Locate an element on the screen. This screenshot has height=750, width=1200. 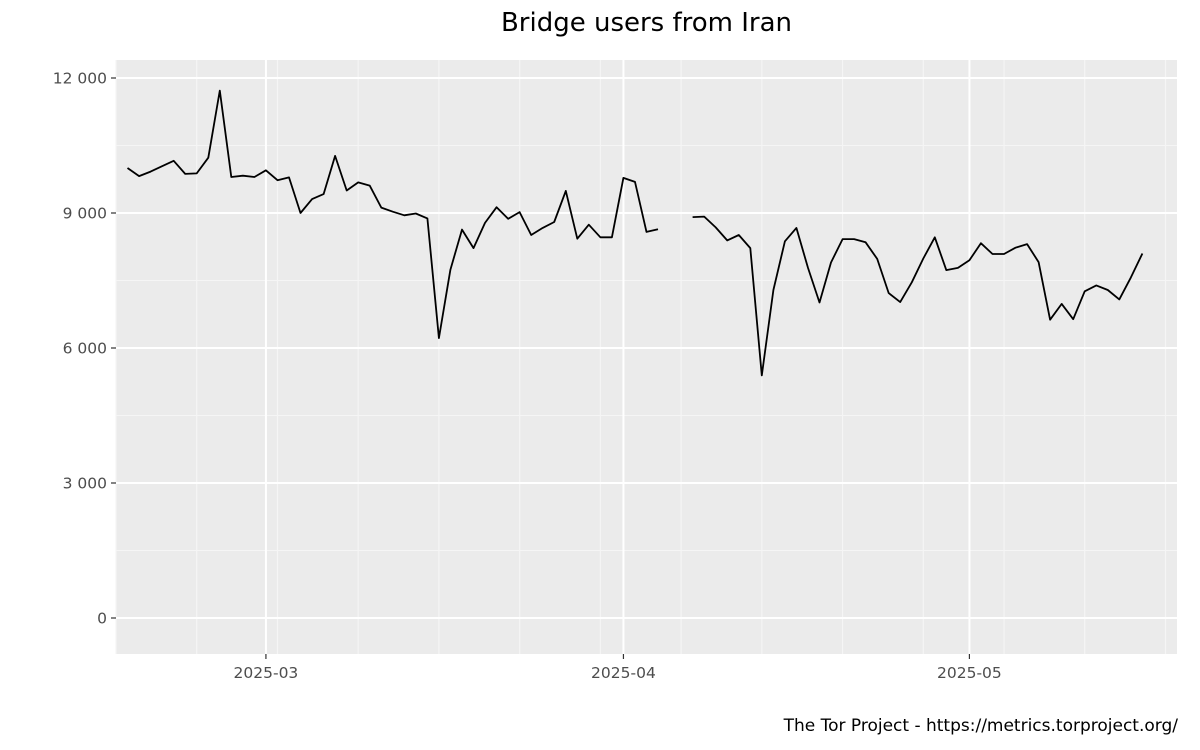
y-tick-label: 9 000 is located at coordinates (85, 214).